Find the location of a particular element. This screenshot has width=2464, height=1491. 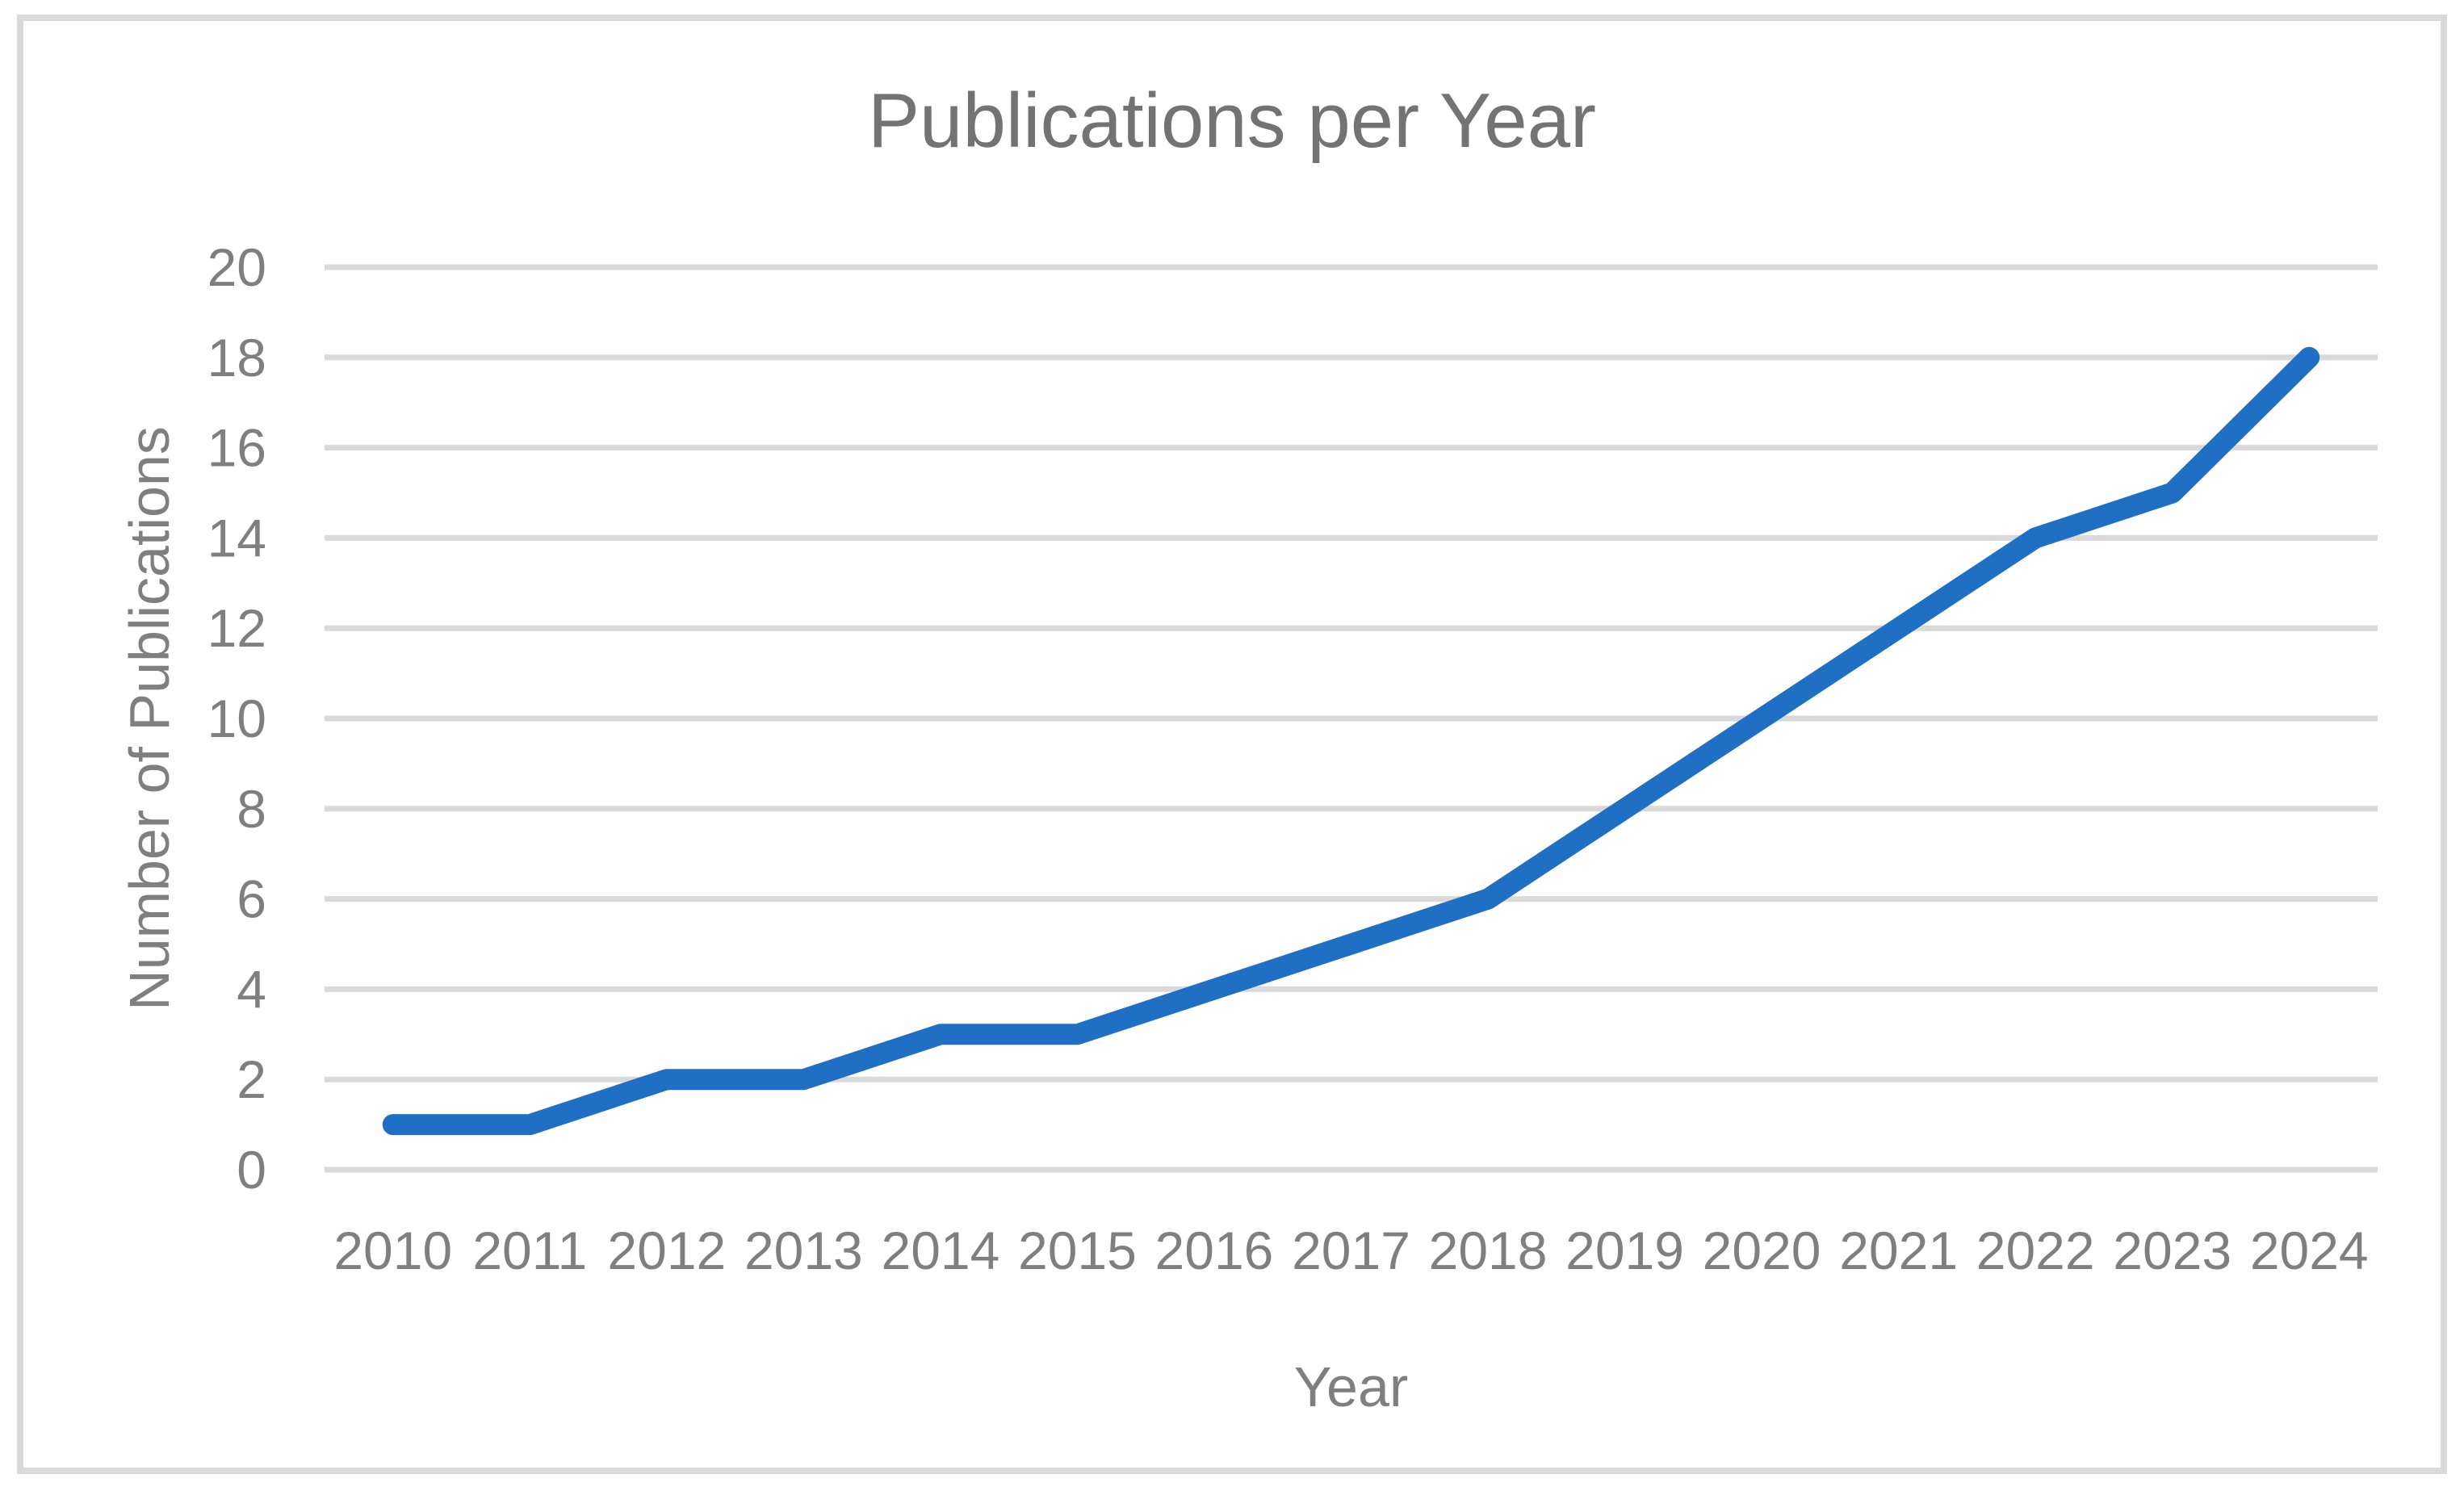

x-tick-label-2021: 2021 is located at coordinates (1898, 1250).